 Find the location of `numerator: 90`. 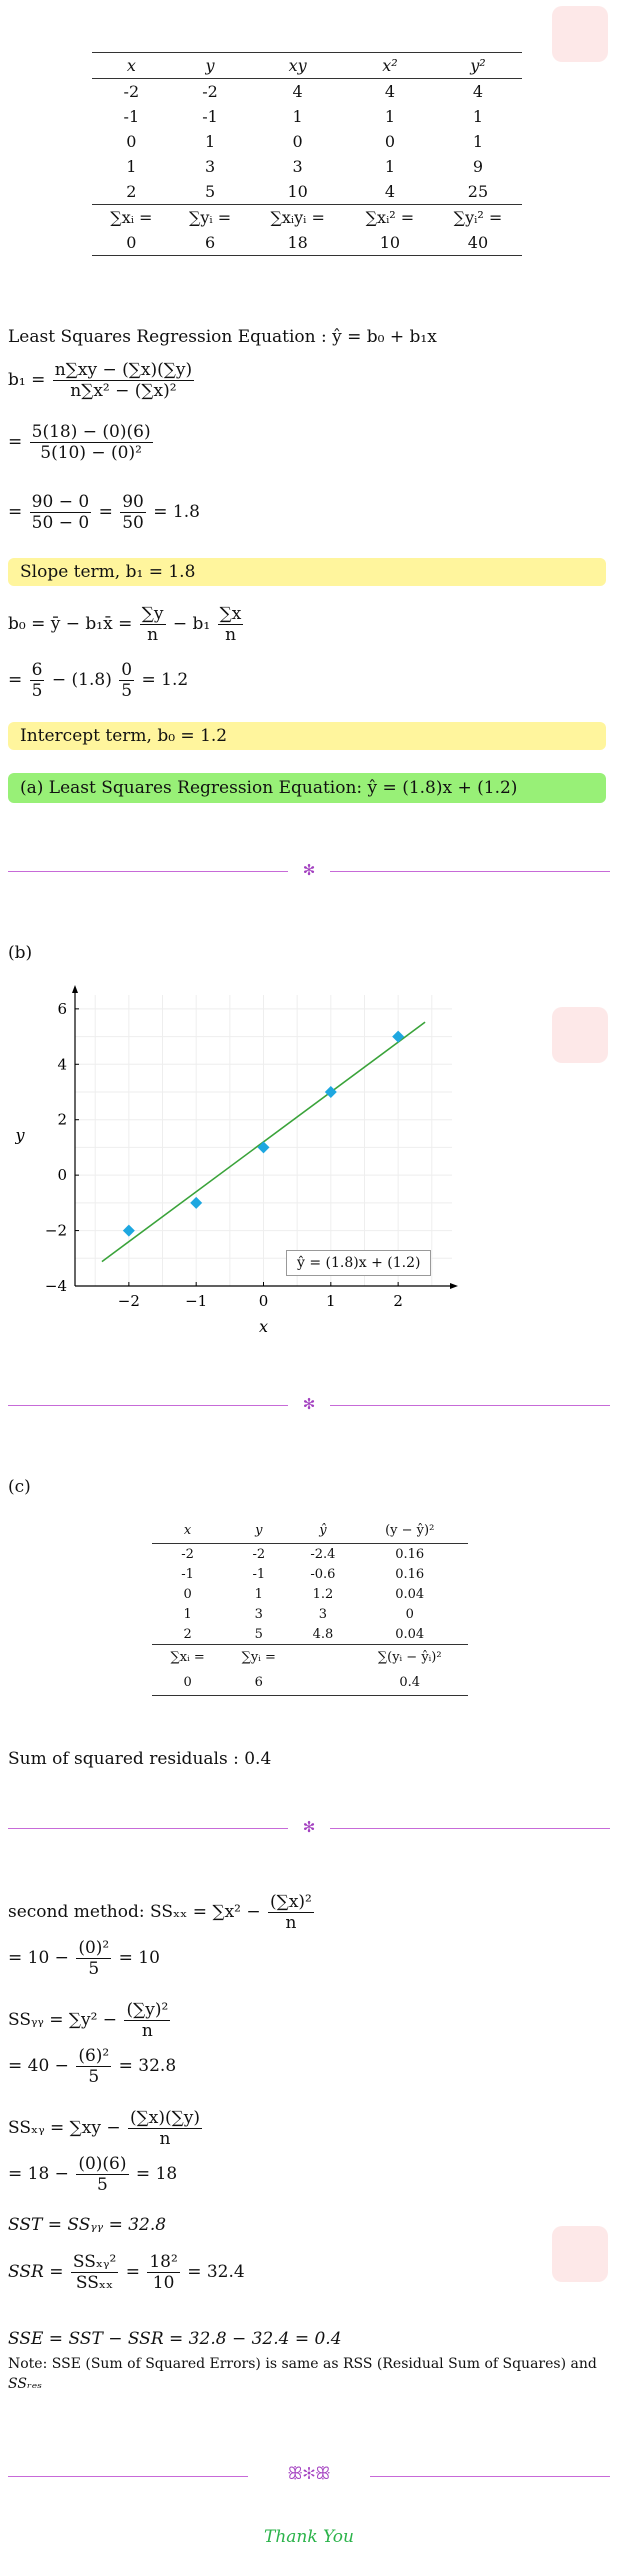

numerator: 90 is located at coordinates (133, 502).